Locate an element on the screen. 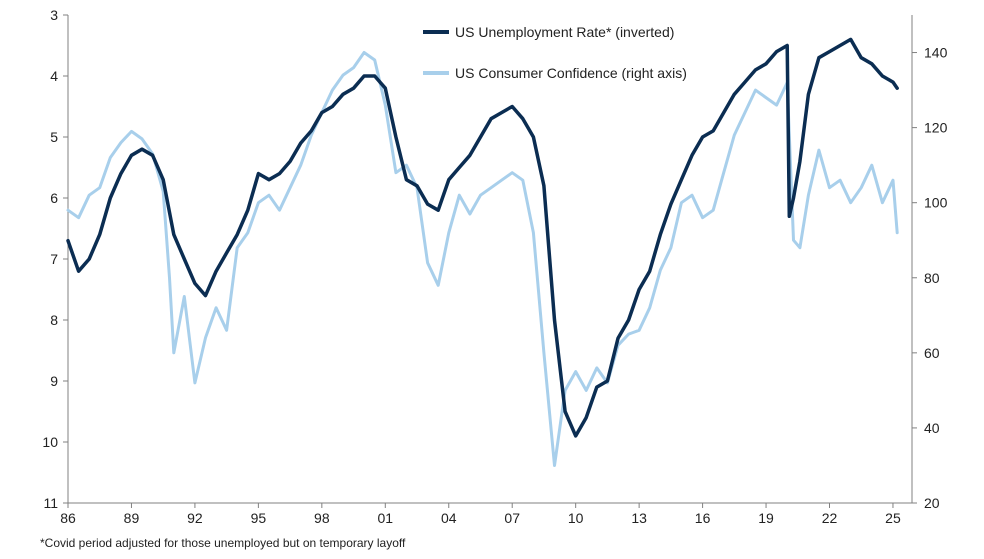 Image resolution: width=984 pixels, height=559 pixels. x-tick-label: 10 is located at coordinates (576, 518).